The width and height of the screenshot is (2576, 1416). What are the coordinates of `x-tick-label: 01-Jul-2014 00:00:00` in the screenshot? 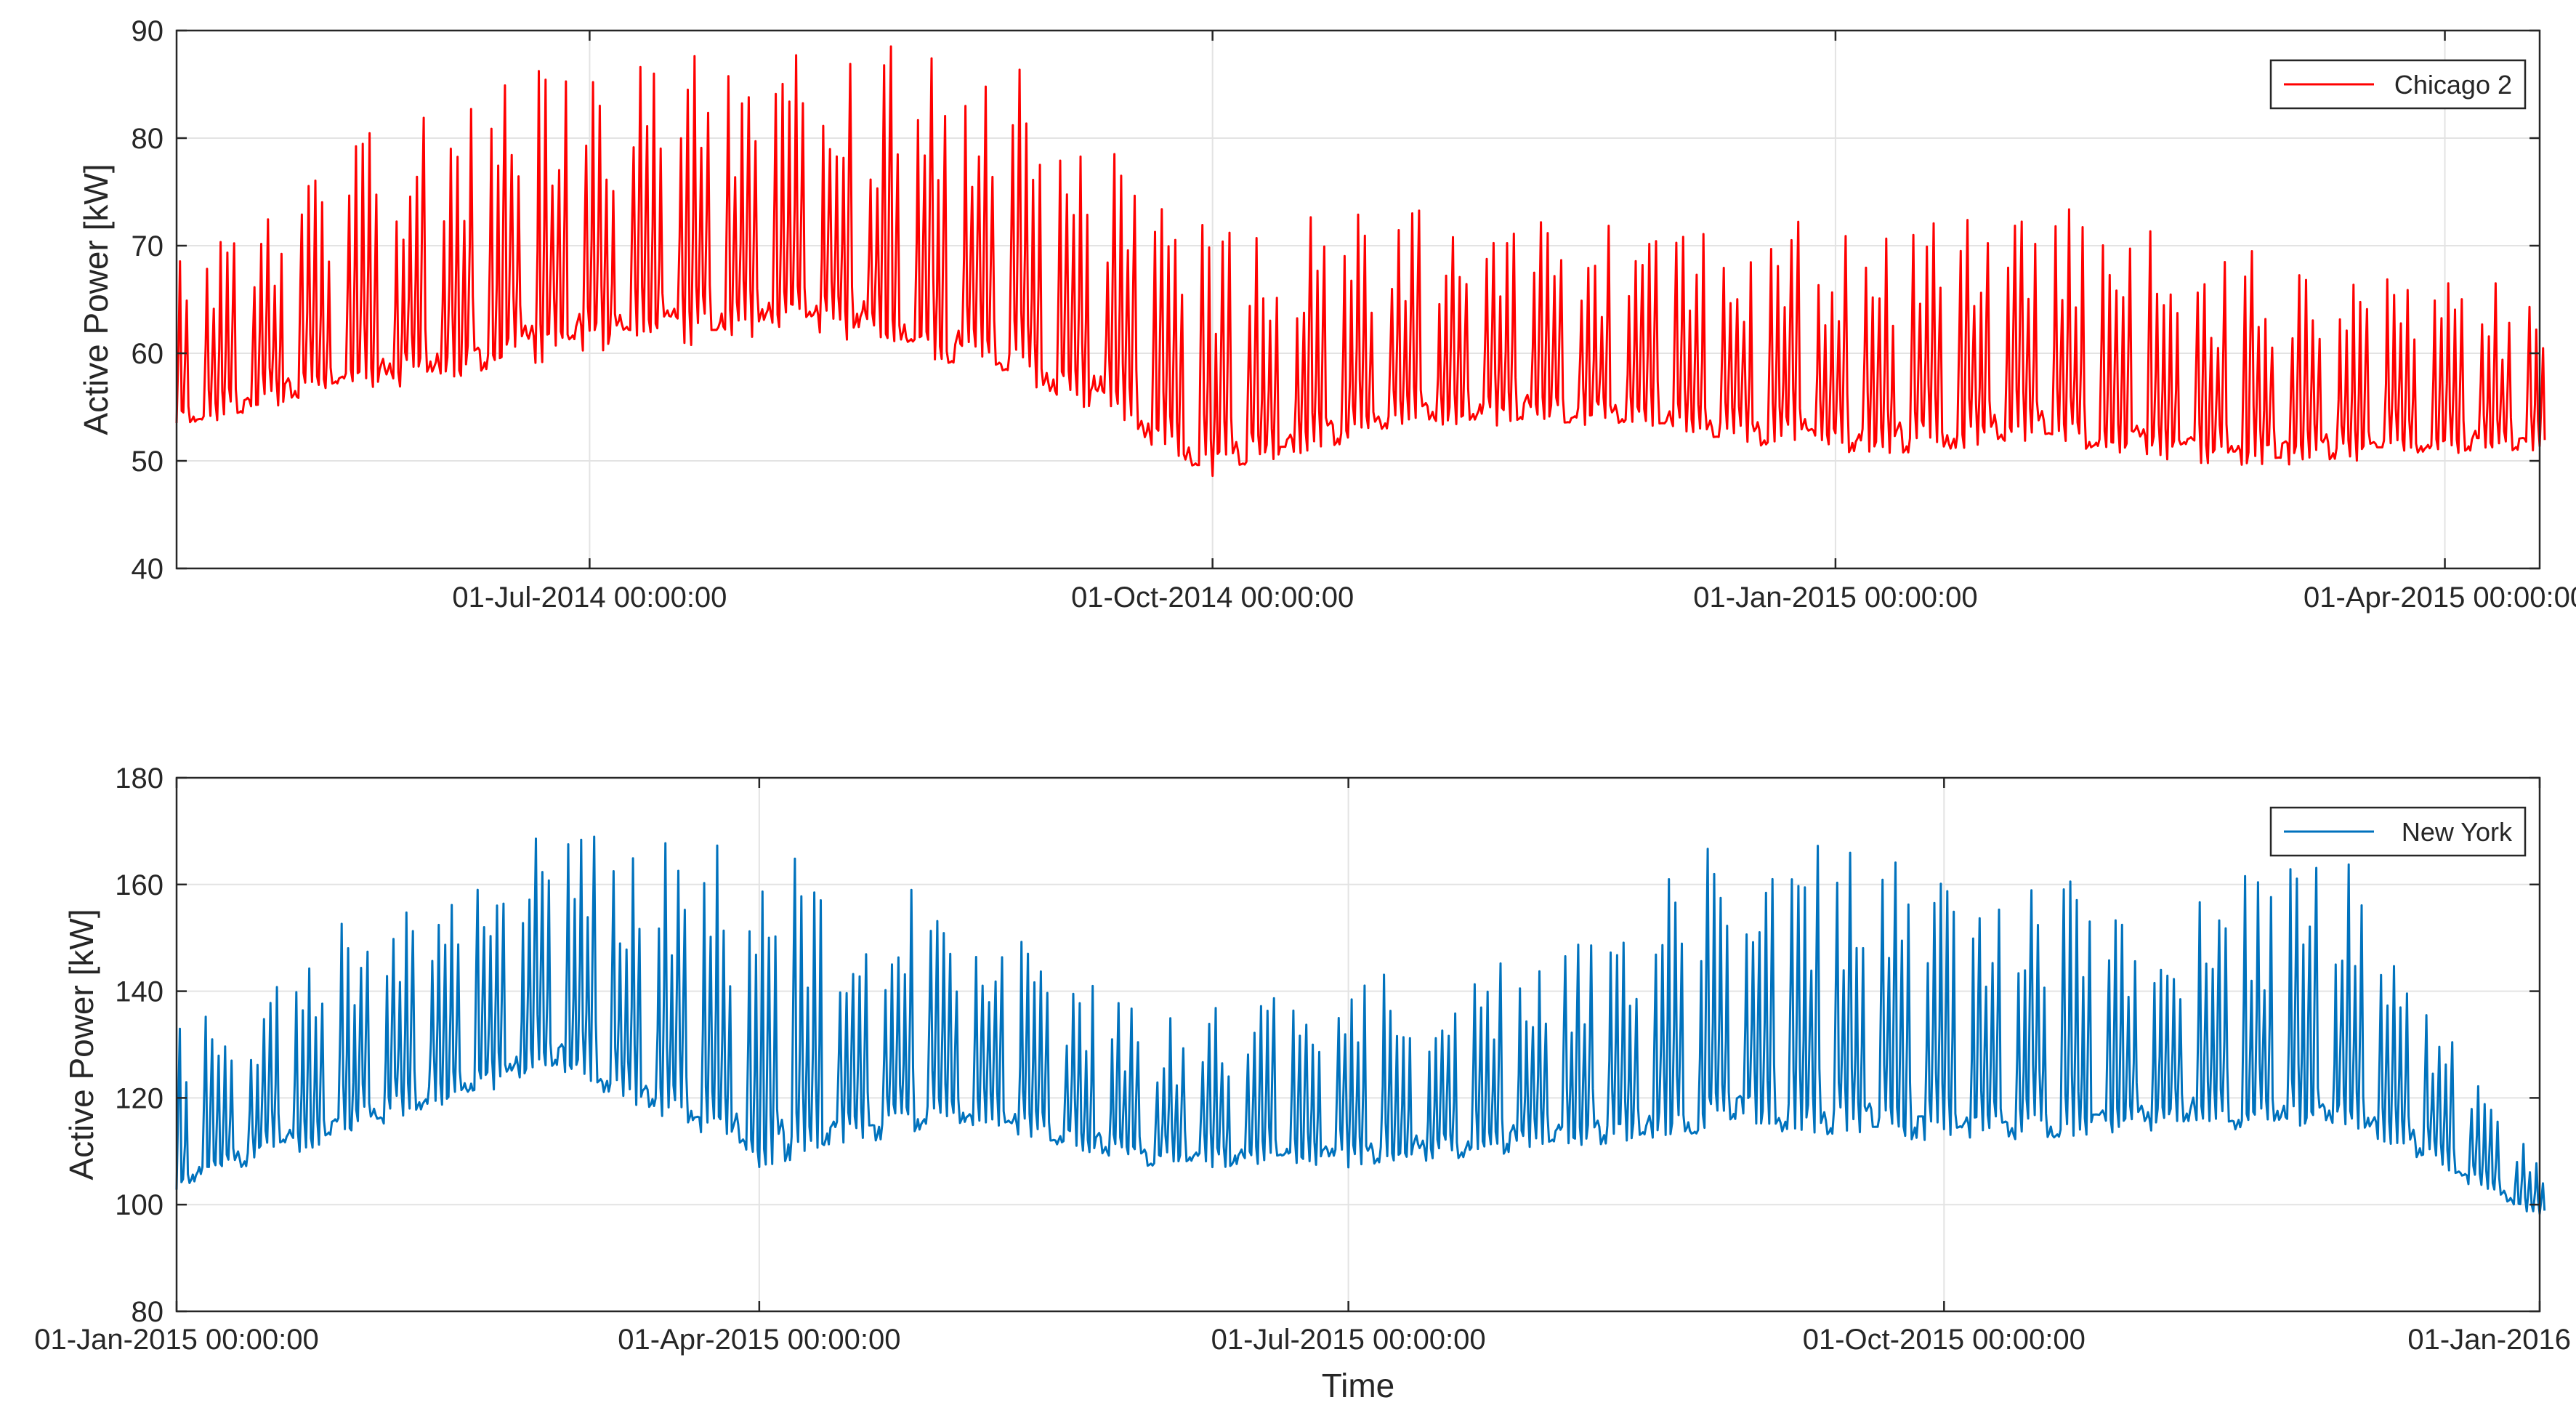 It's located at (589, 598).